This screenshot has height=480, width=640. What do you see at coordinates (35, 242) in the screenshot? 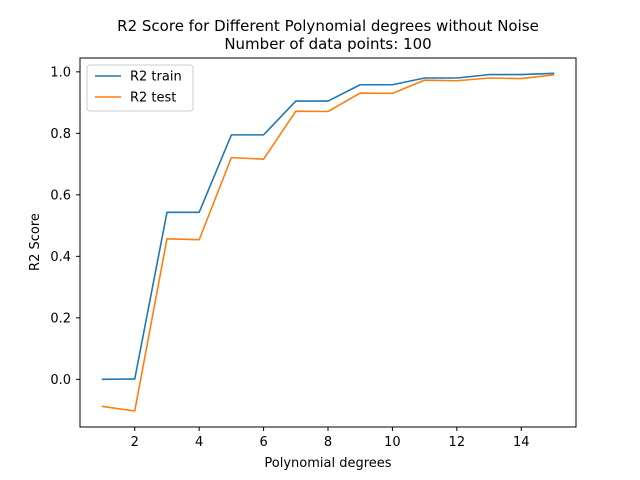
I see `y-axis-label: R2 Score` at bounding box center [35, 242].